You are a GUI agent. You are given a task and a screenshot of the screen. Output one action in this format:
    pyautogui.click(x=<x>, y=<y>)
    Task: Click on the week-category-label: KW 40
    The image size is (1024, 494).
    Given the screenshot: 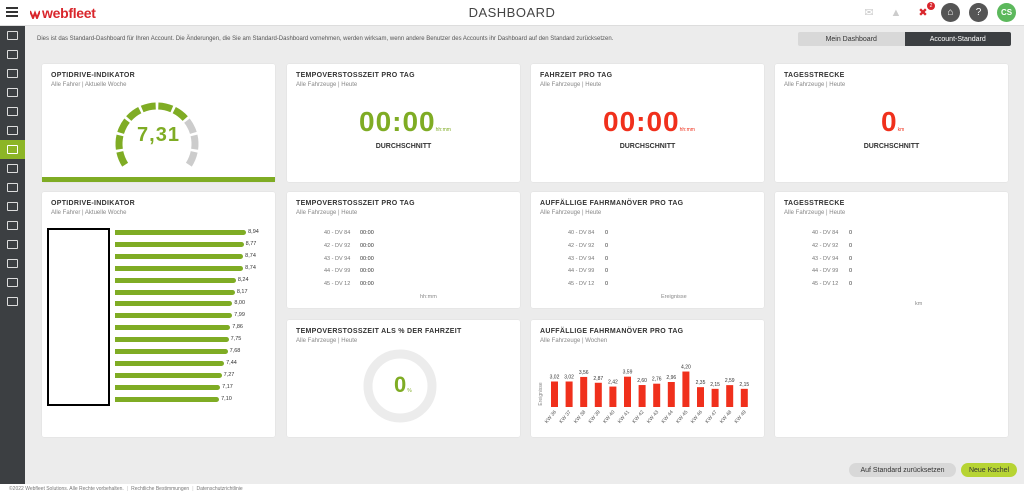 What is the action you would take?
    pyautogui.click(x=609, y=417)
    